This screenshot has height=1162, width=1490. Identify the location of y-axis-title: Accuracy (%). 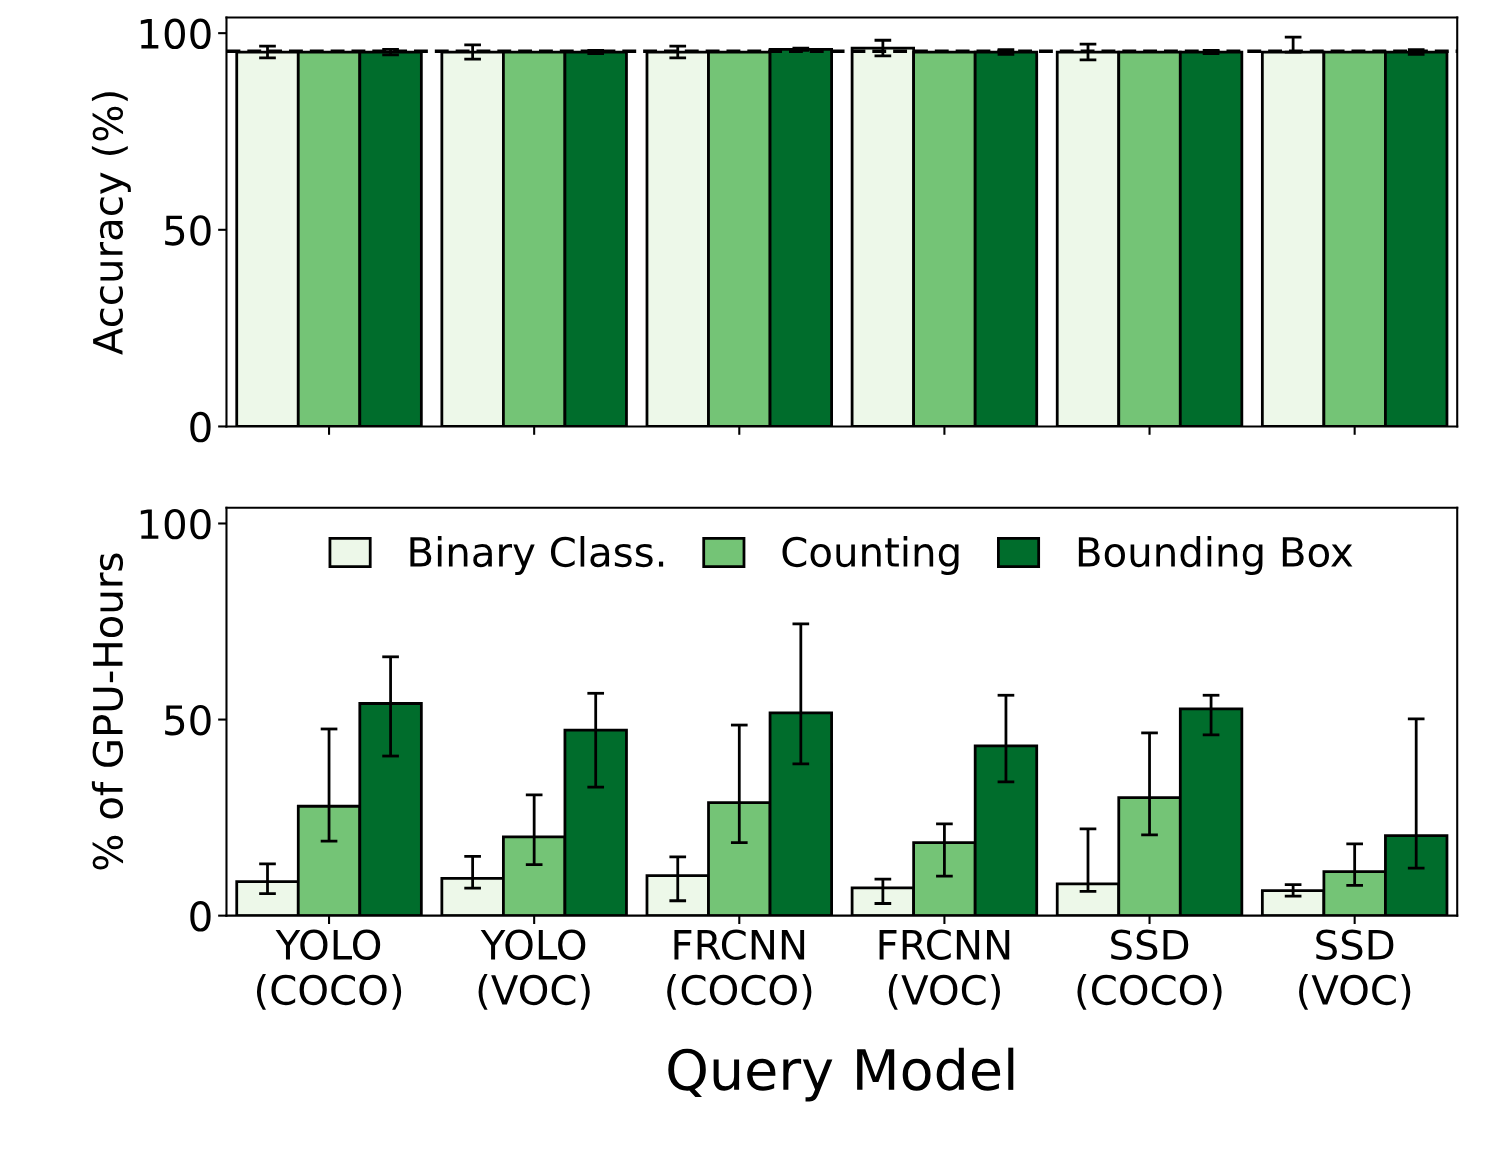
(111, 223).